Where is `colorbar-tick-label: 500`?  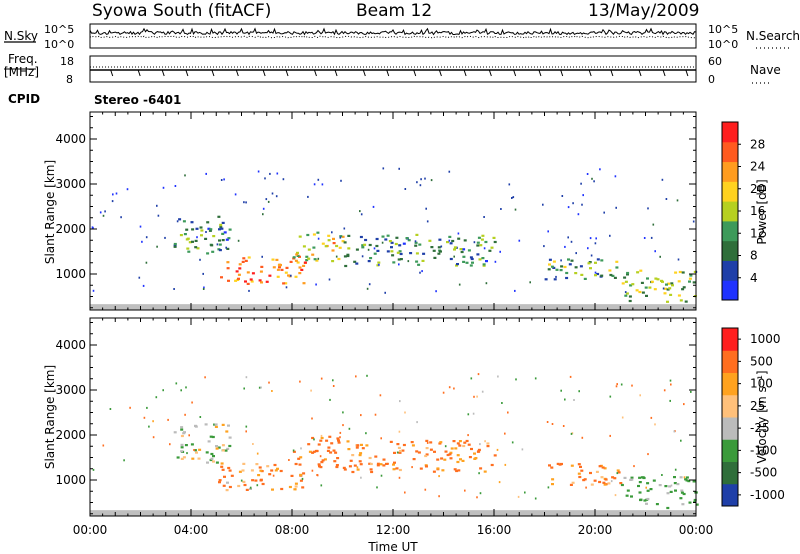
colorbar-tick-label: 500 is located at coordinates (761, 361).